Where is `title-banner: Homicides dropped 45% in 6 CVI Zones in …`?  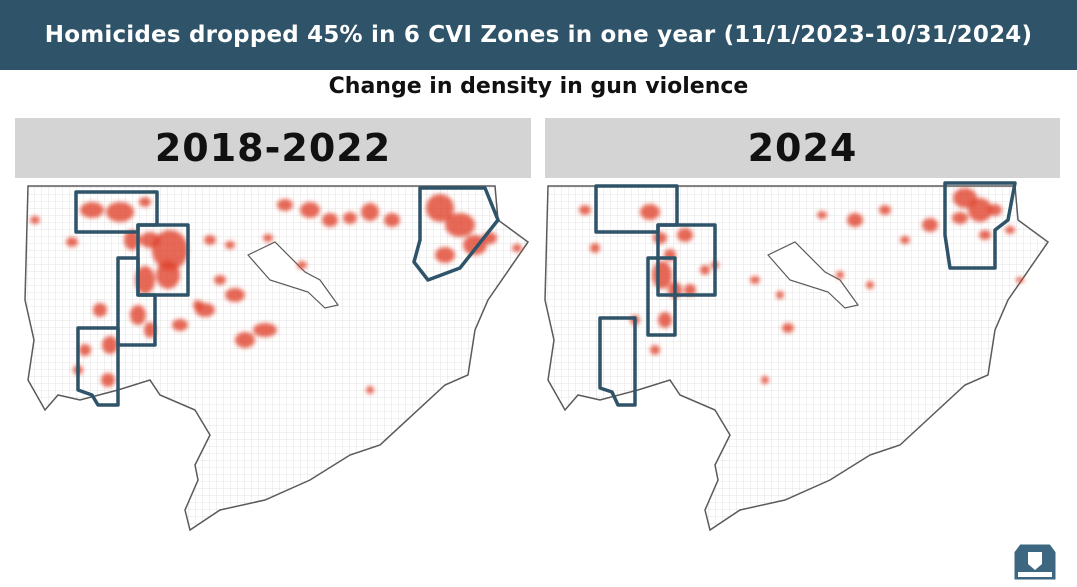
title-banner: Homicides dropped 45% in 6 CVI Zones in … is located at coordinates (538, 35).